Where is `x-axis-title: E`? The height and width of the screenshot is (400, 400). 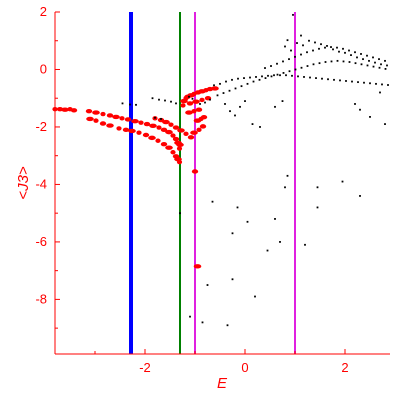
x-axis-title: E is located at coordinates (222, 383).